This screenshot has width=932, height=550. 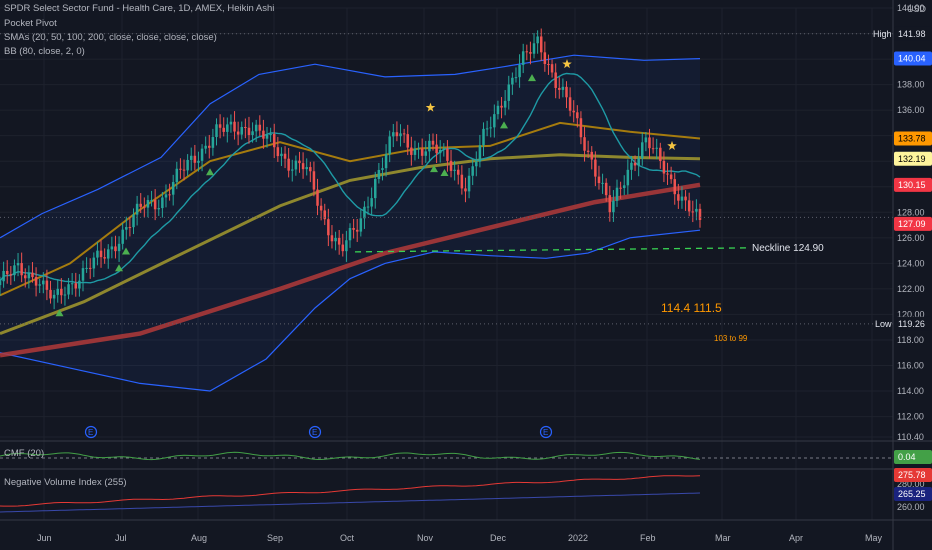 I want to click on indicator-nvi: Negative Volume Index (255), so click(x=65, y=482).